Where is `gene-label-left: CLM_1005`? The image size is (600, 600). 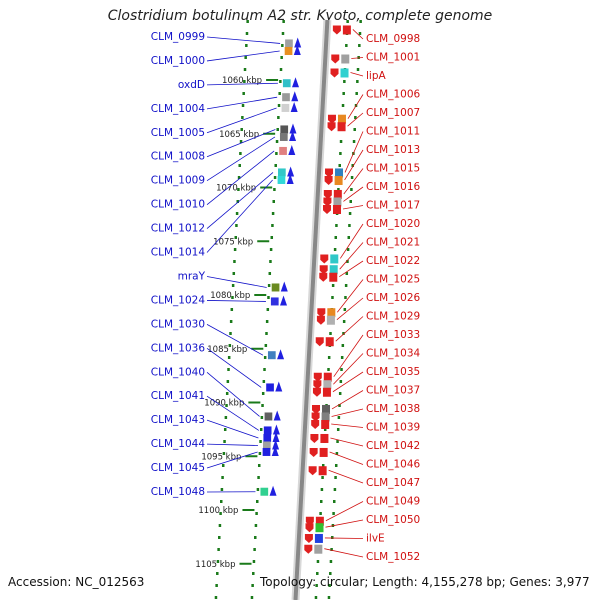 gene-label-left: CLM_1005 is located at coordinates (178, 133).